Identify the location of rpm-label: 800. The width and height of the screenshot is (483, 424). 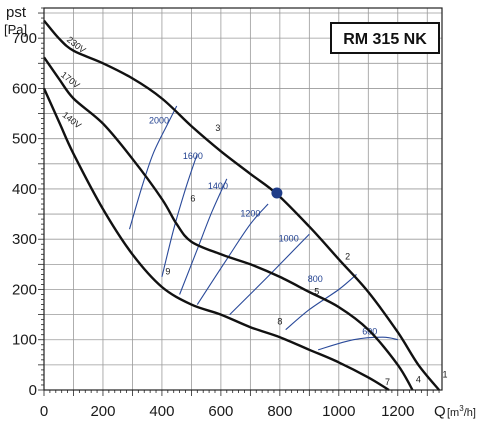
(315, 279).